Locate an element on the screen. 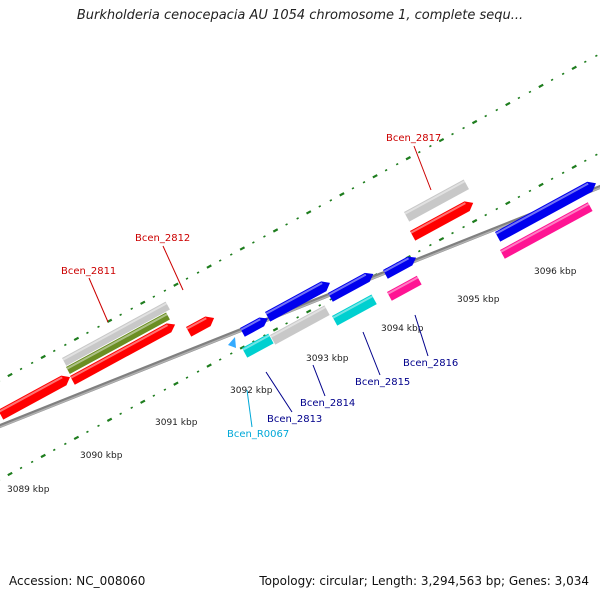 The image size is (600, 600). scale-label: 3089 kbp is located at coordinates (28, 490).